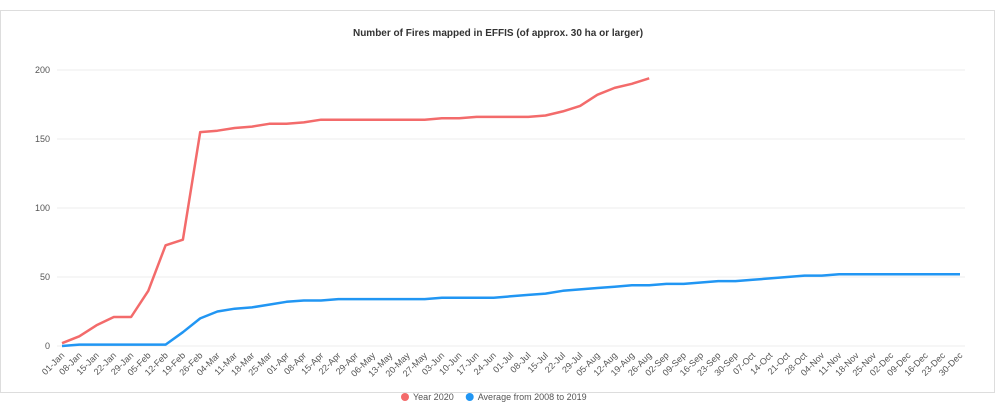  Describe the element at coordinates (47, 346) in the screenshot. I see `y-tick-label: 0` at that location.